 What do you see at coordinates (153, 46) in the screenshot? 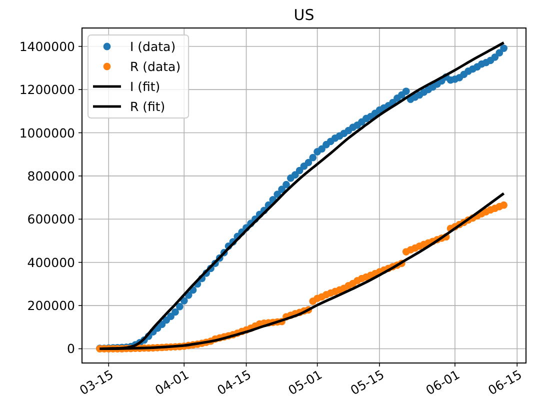
I see `legend-label: I (data)` at bounding box center [153, 46].